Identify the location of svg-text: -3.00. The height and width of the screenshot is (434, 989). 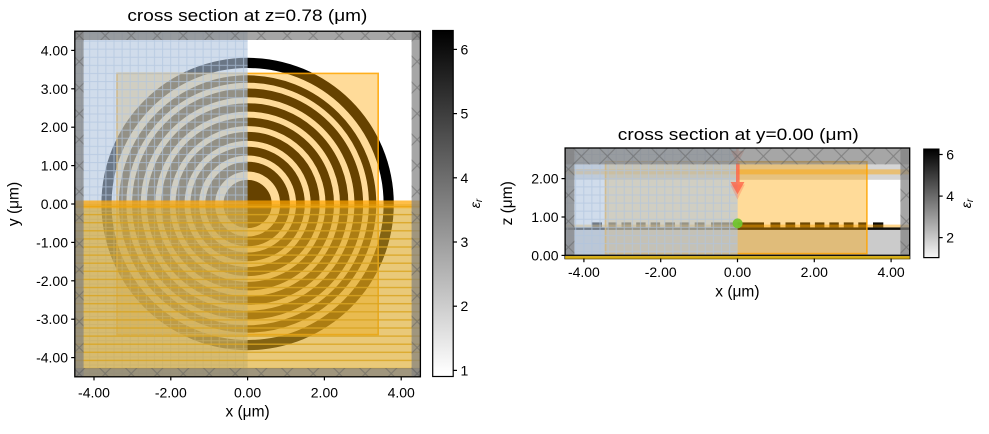
(52, 319).